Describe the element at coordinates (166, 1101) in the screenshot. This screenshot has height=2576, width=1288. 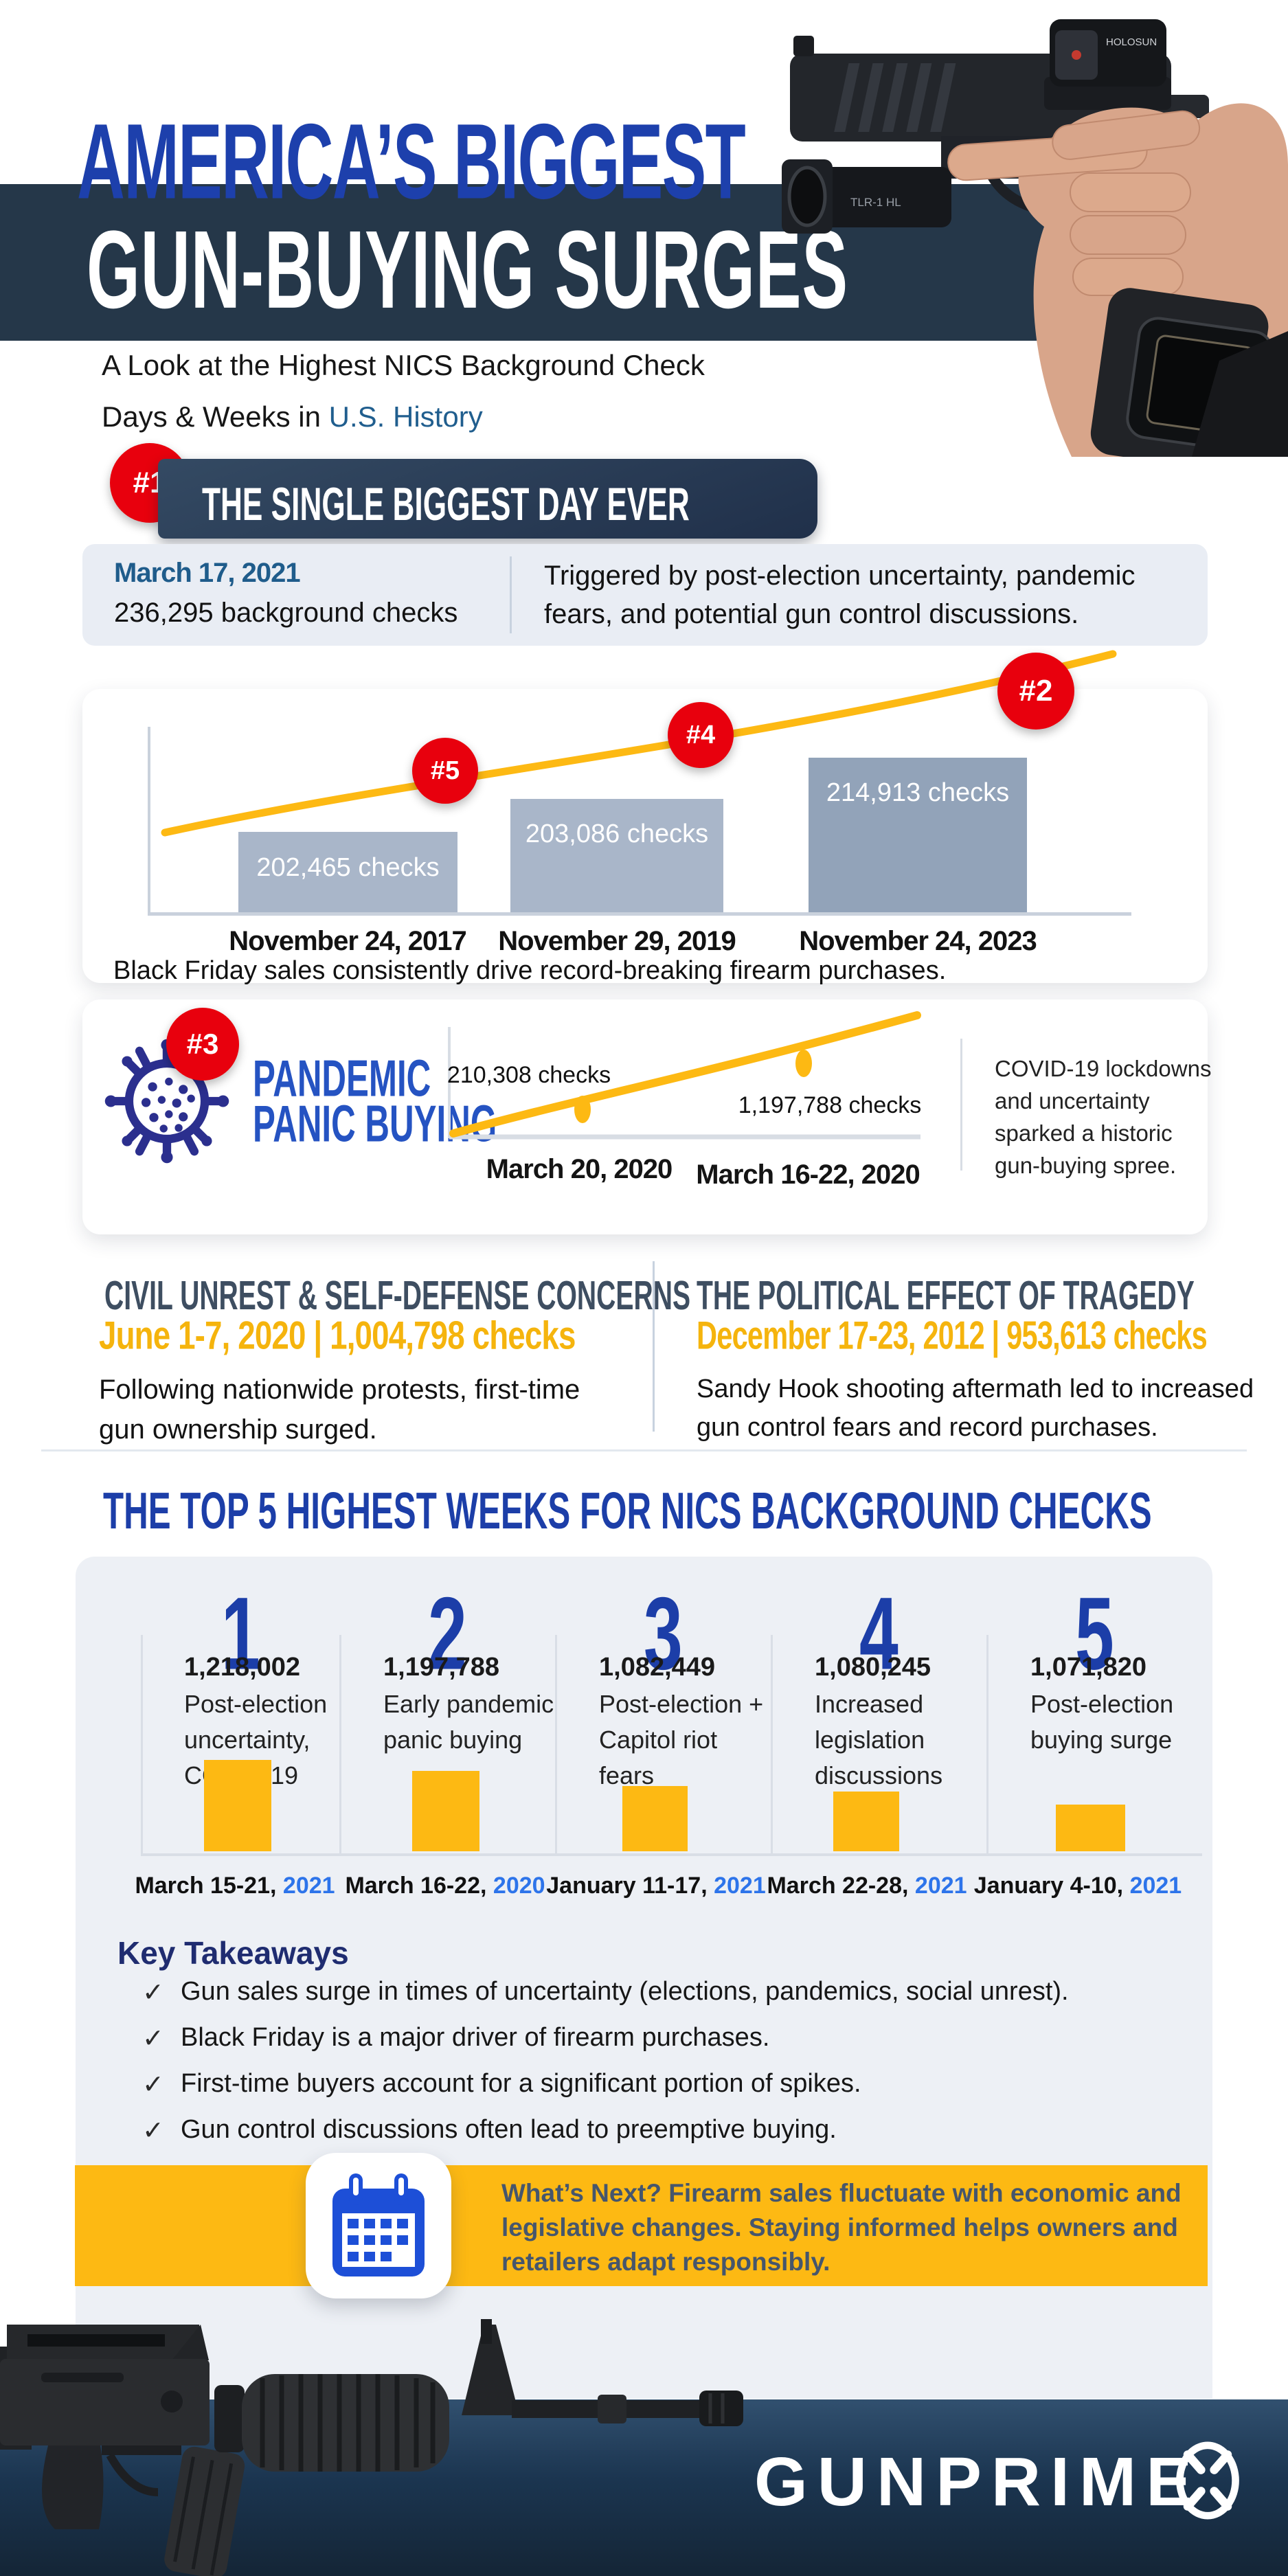
I see `virus-icon` at that location.